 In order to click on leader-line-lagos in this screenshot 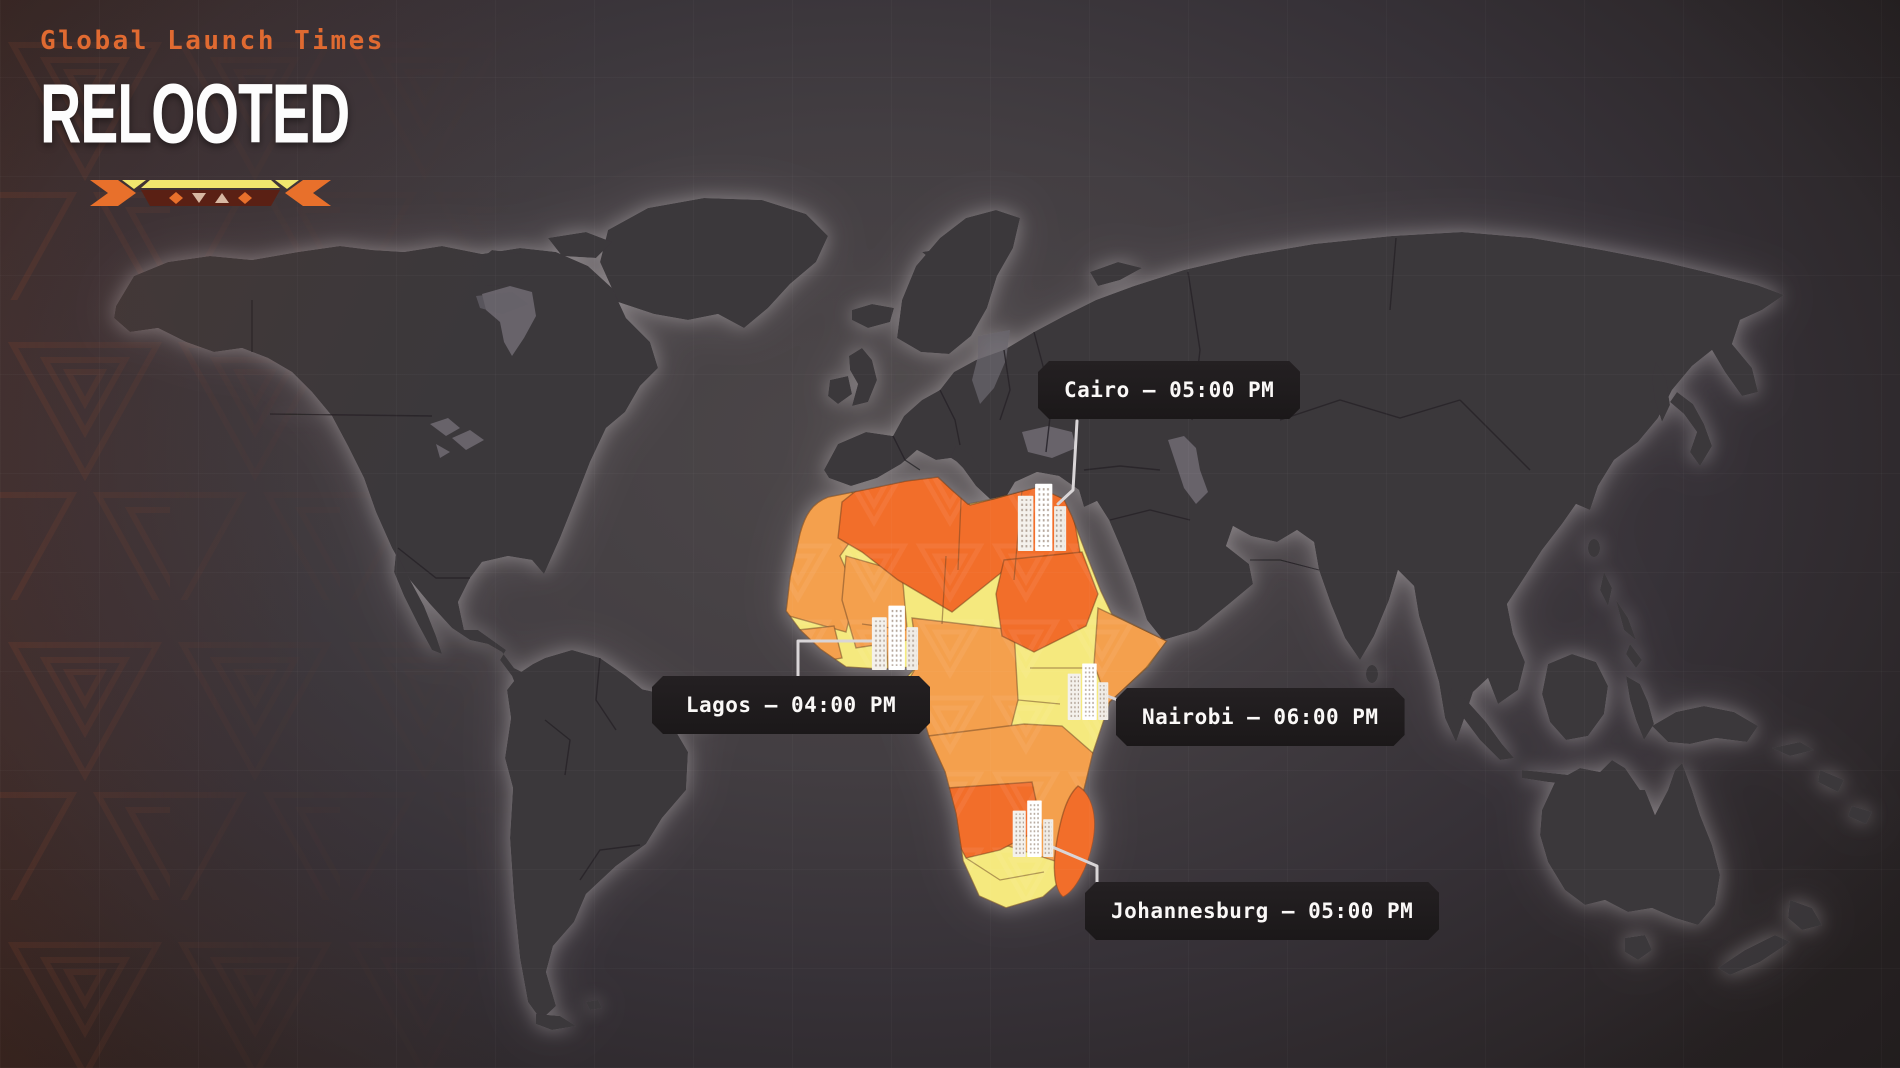, I will do `click(835, 658)`.